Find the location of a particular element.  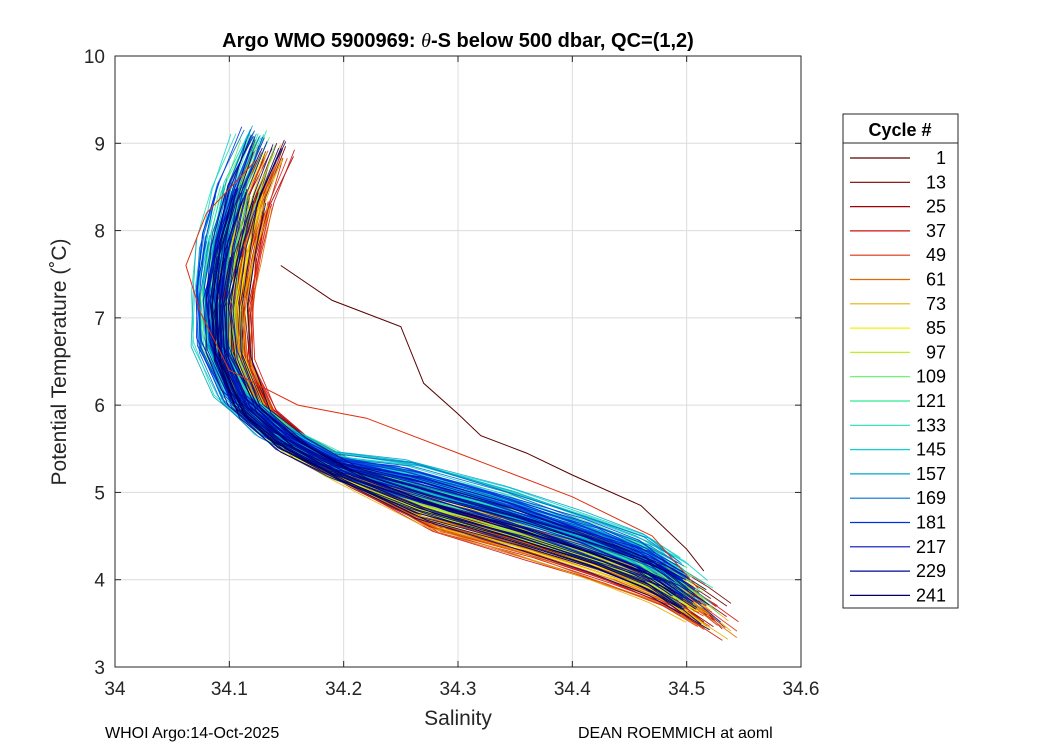

legend-label-145: 145 is located at coordinates (931, 450).